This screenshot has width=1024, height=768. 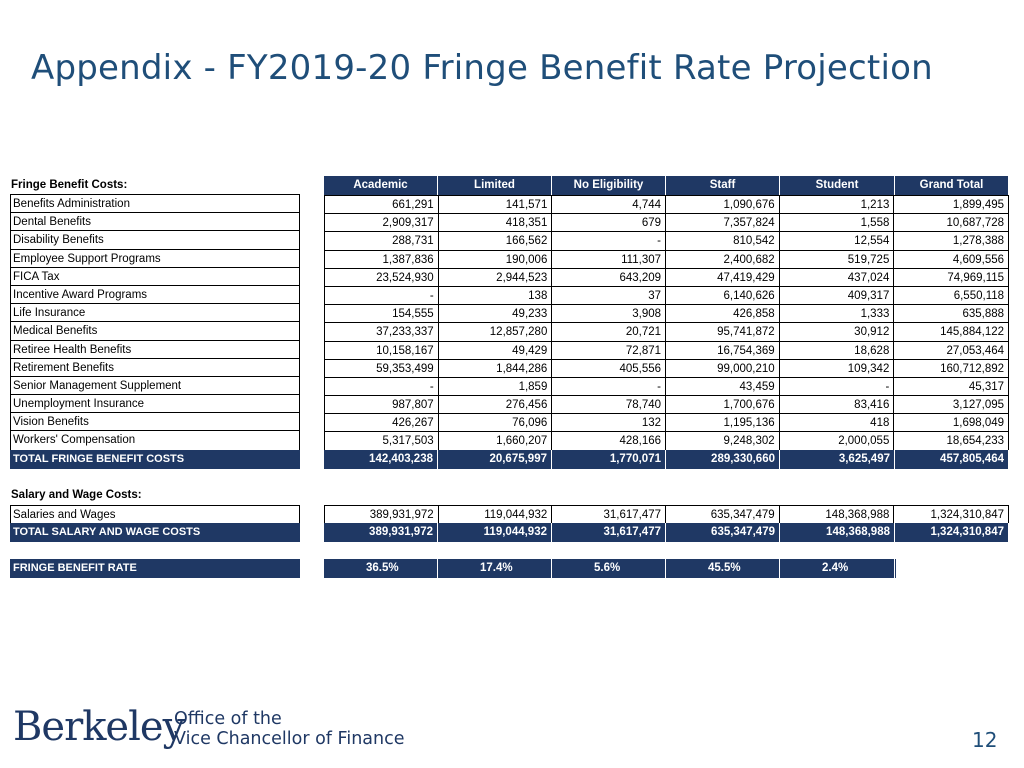 What do you see at coordinates (496, 205) in the screenshot?
I see `value-cell: 141,571` at bounding box center [496, 205].